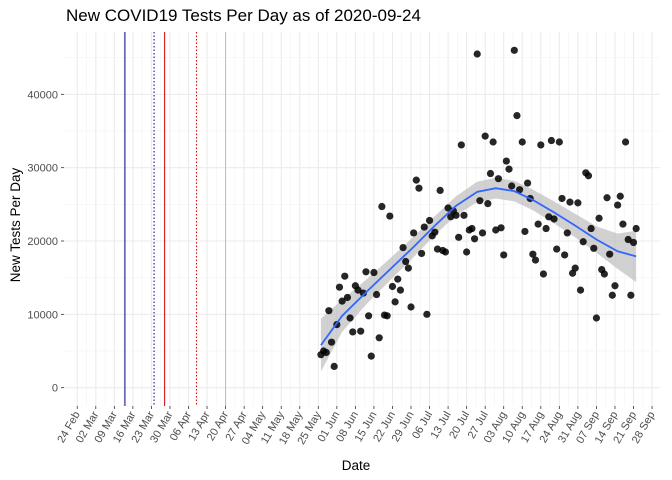 Image resolution: width=672 pixels, height=480 pixels. Describe the element at coordinates (55, 389) in the screenshot. I see `y-tick-label: 0` at that location.